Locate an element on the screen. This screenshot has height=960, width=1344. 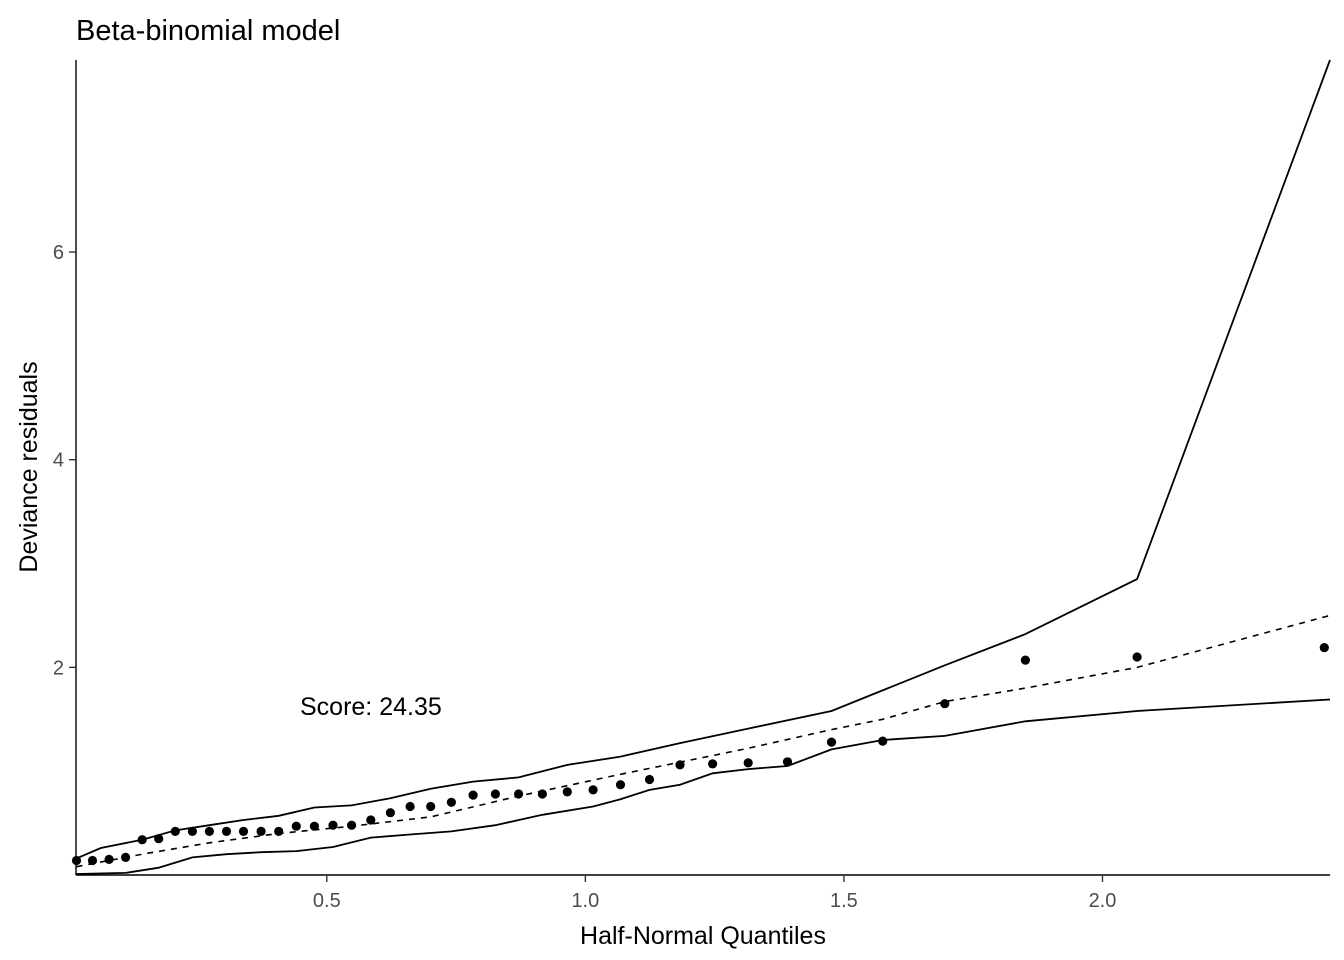
x-tick-label: 1.5 is located at coordinates (844, 901).